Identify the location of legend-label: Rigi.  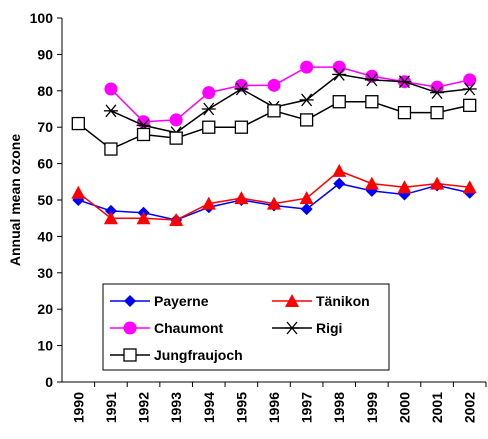
(329, 328).